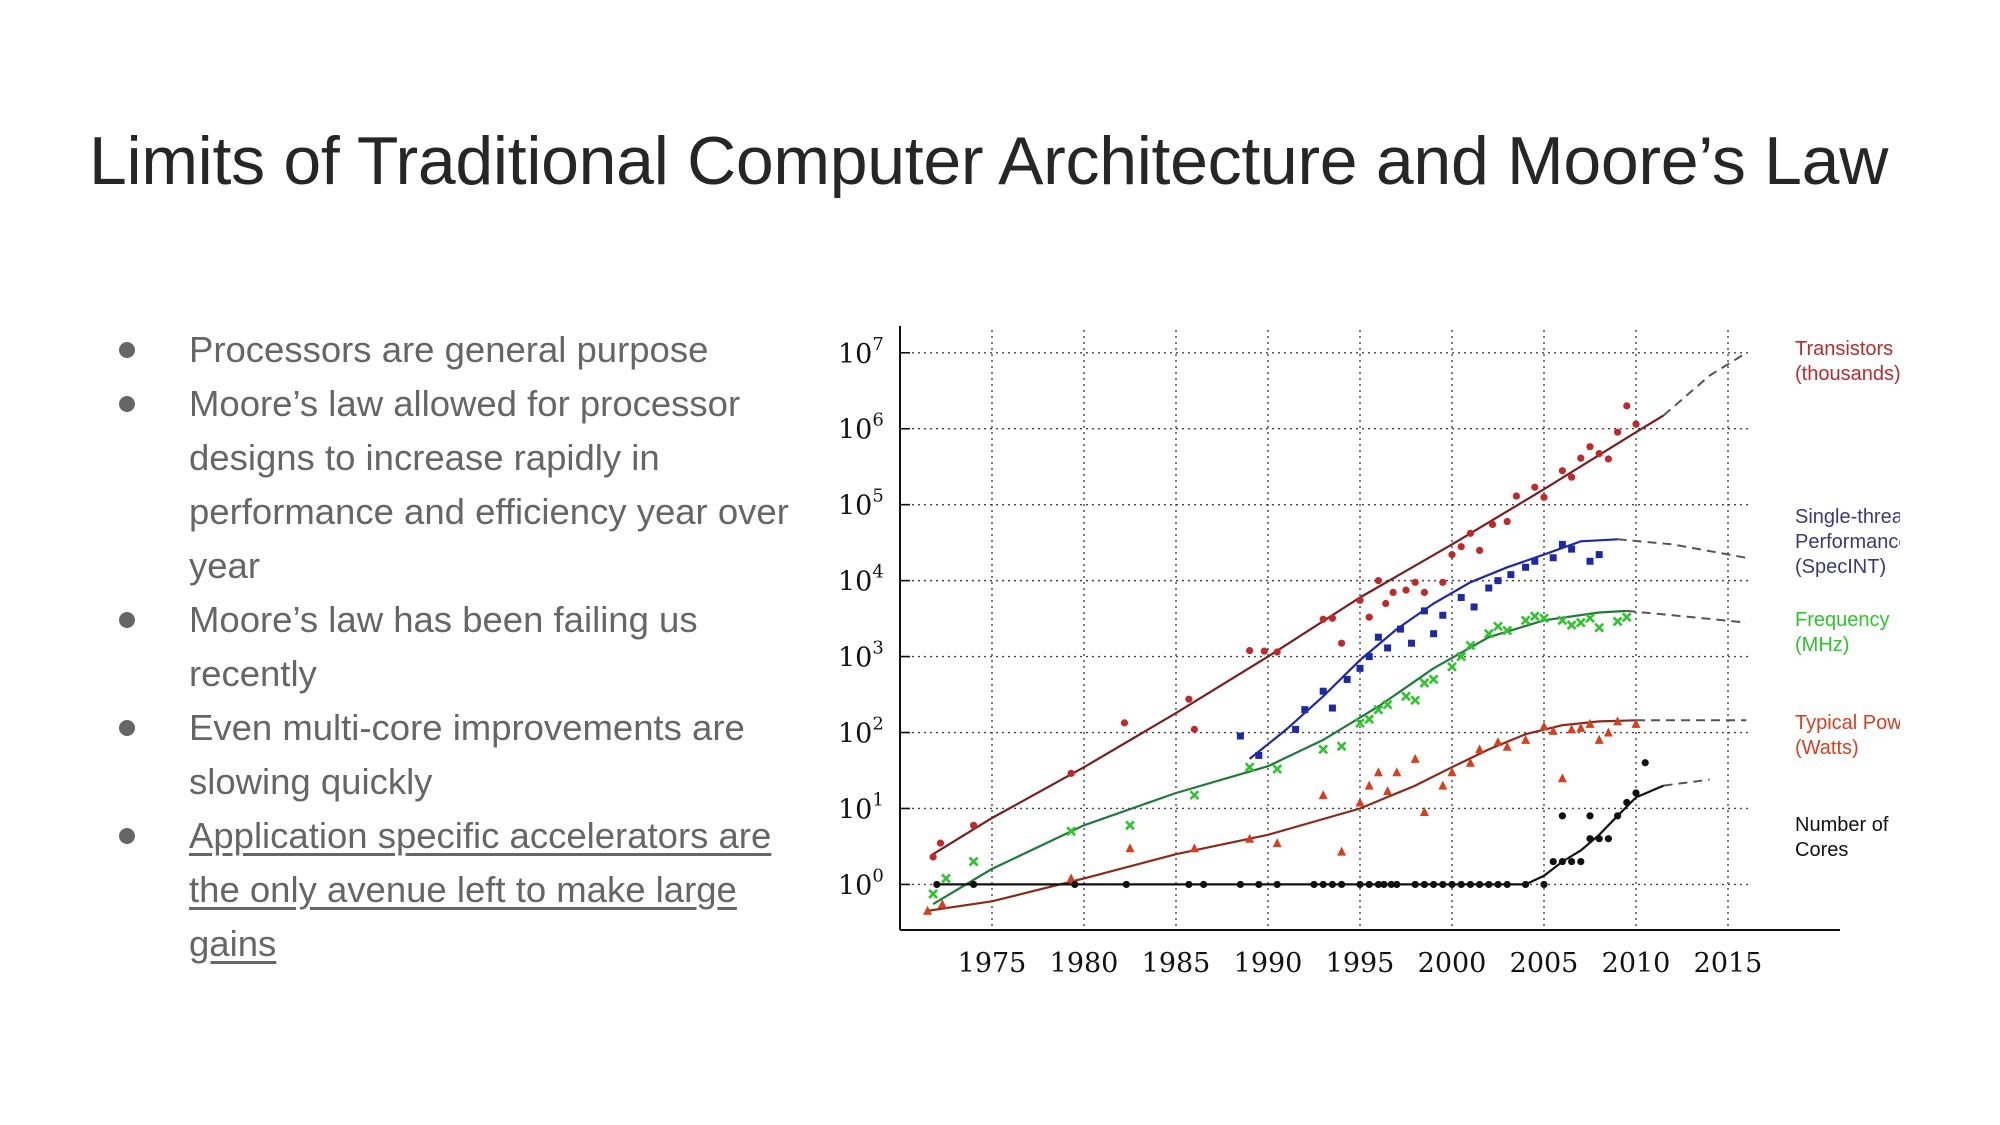  Describe the element at coordinates (1298, 635) in the screenshot. I see `transistors-thousands-trend-line` at that location.